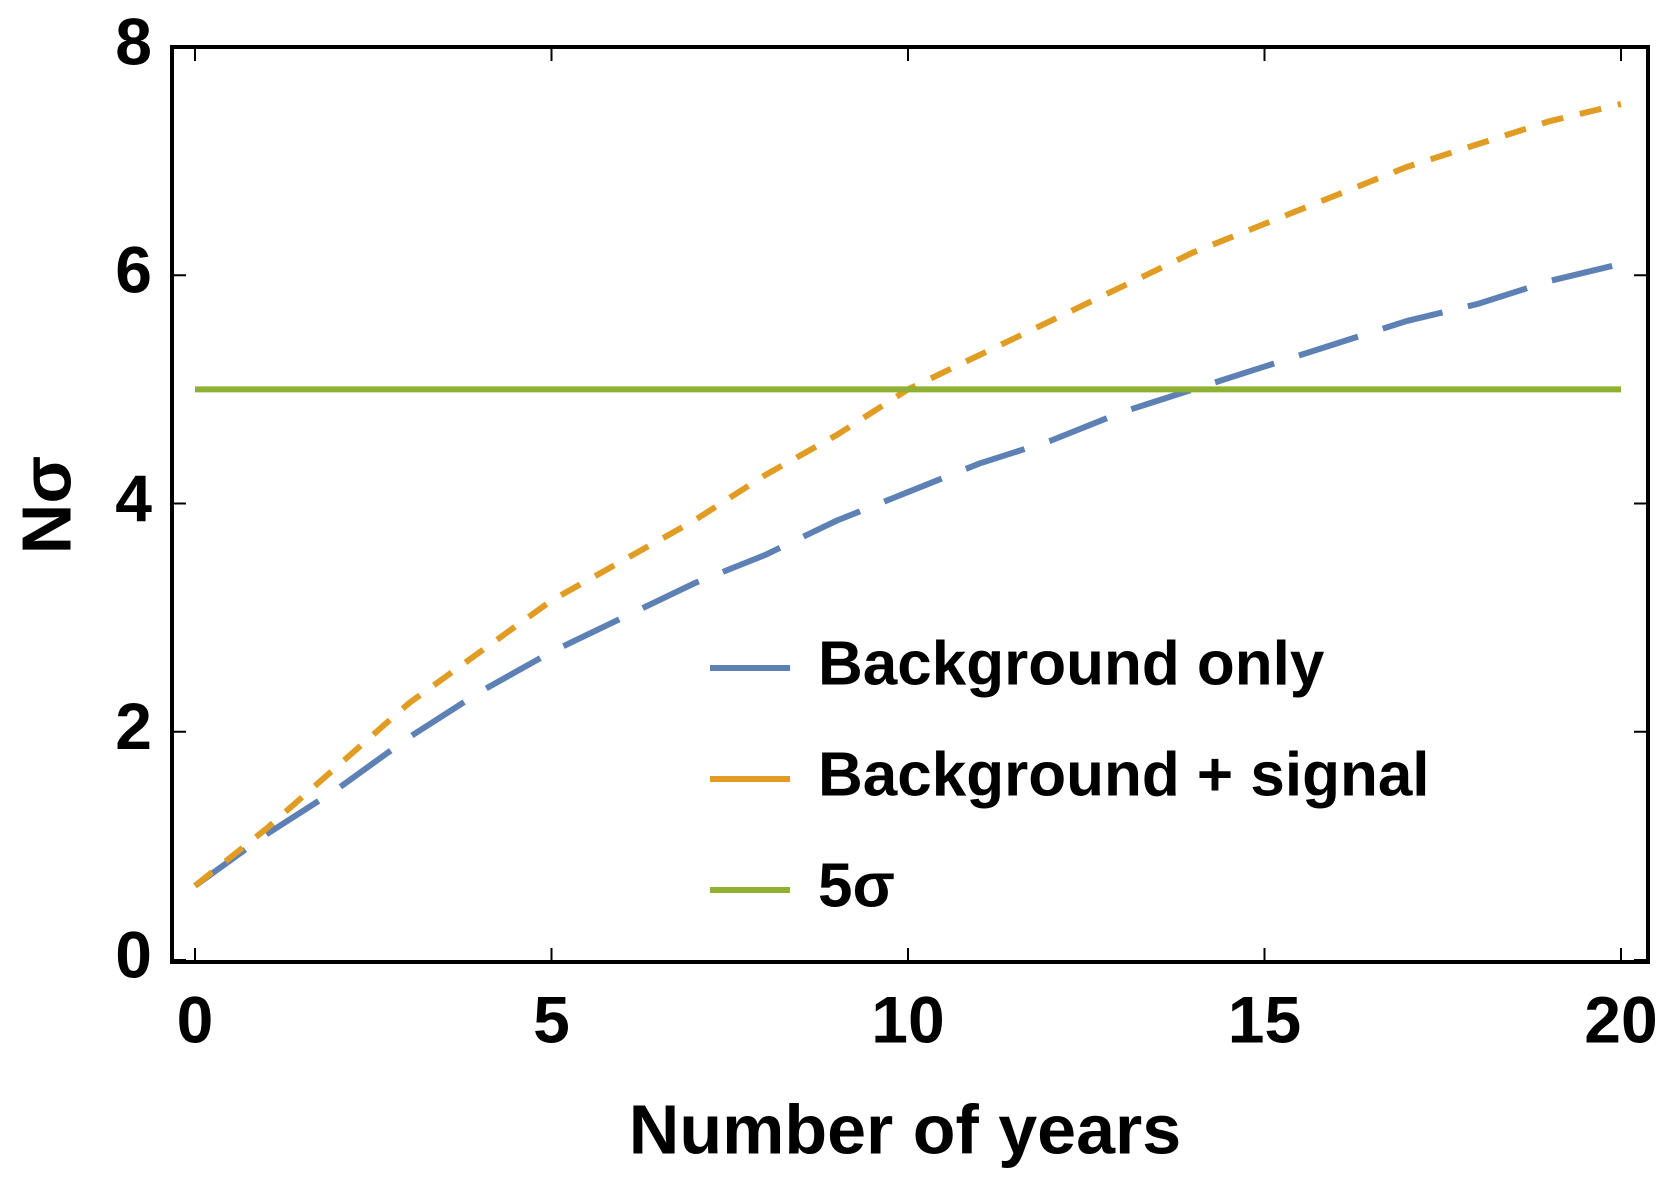 The width and height of the screenshot is (1667, 1180). I want to click on legend-label: Background + signal, so click(1124, 774).